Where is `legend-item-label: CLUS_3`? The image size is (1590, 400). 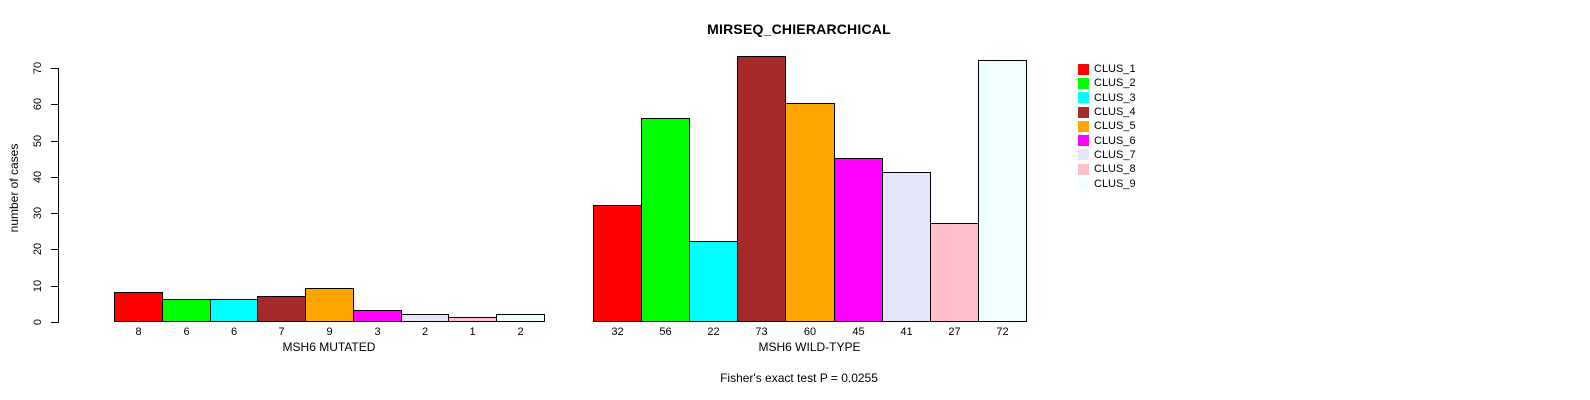 legend-item-label: CLUS_3 is located at coordinates (1115, 97).